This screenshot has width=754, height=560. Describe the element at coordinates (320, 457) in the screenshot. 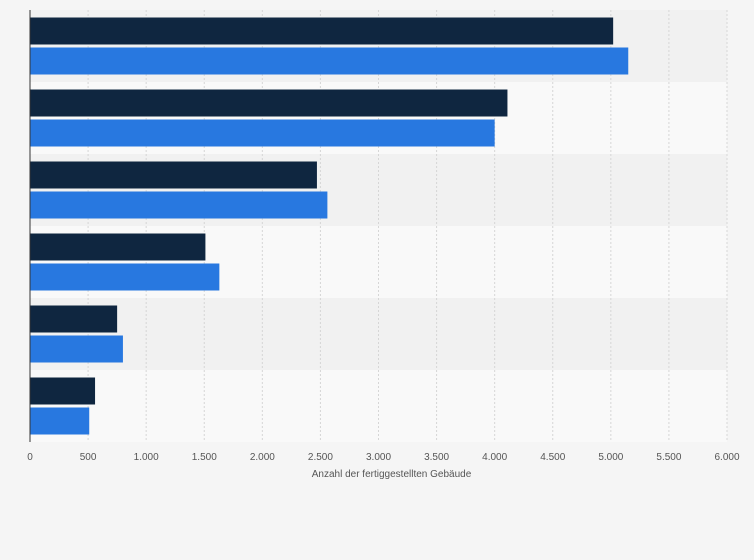

I see `x-tick-label: 2.500` at that location.